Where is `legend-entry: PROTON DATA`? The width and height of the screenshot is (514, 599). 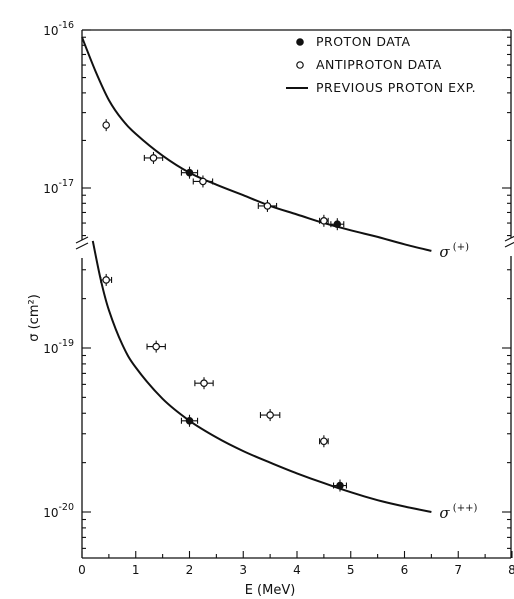 legend-entry: PROTON DATA is located at coordinates (353, 41).